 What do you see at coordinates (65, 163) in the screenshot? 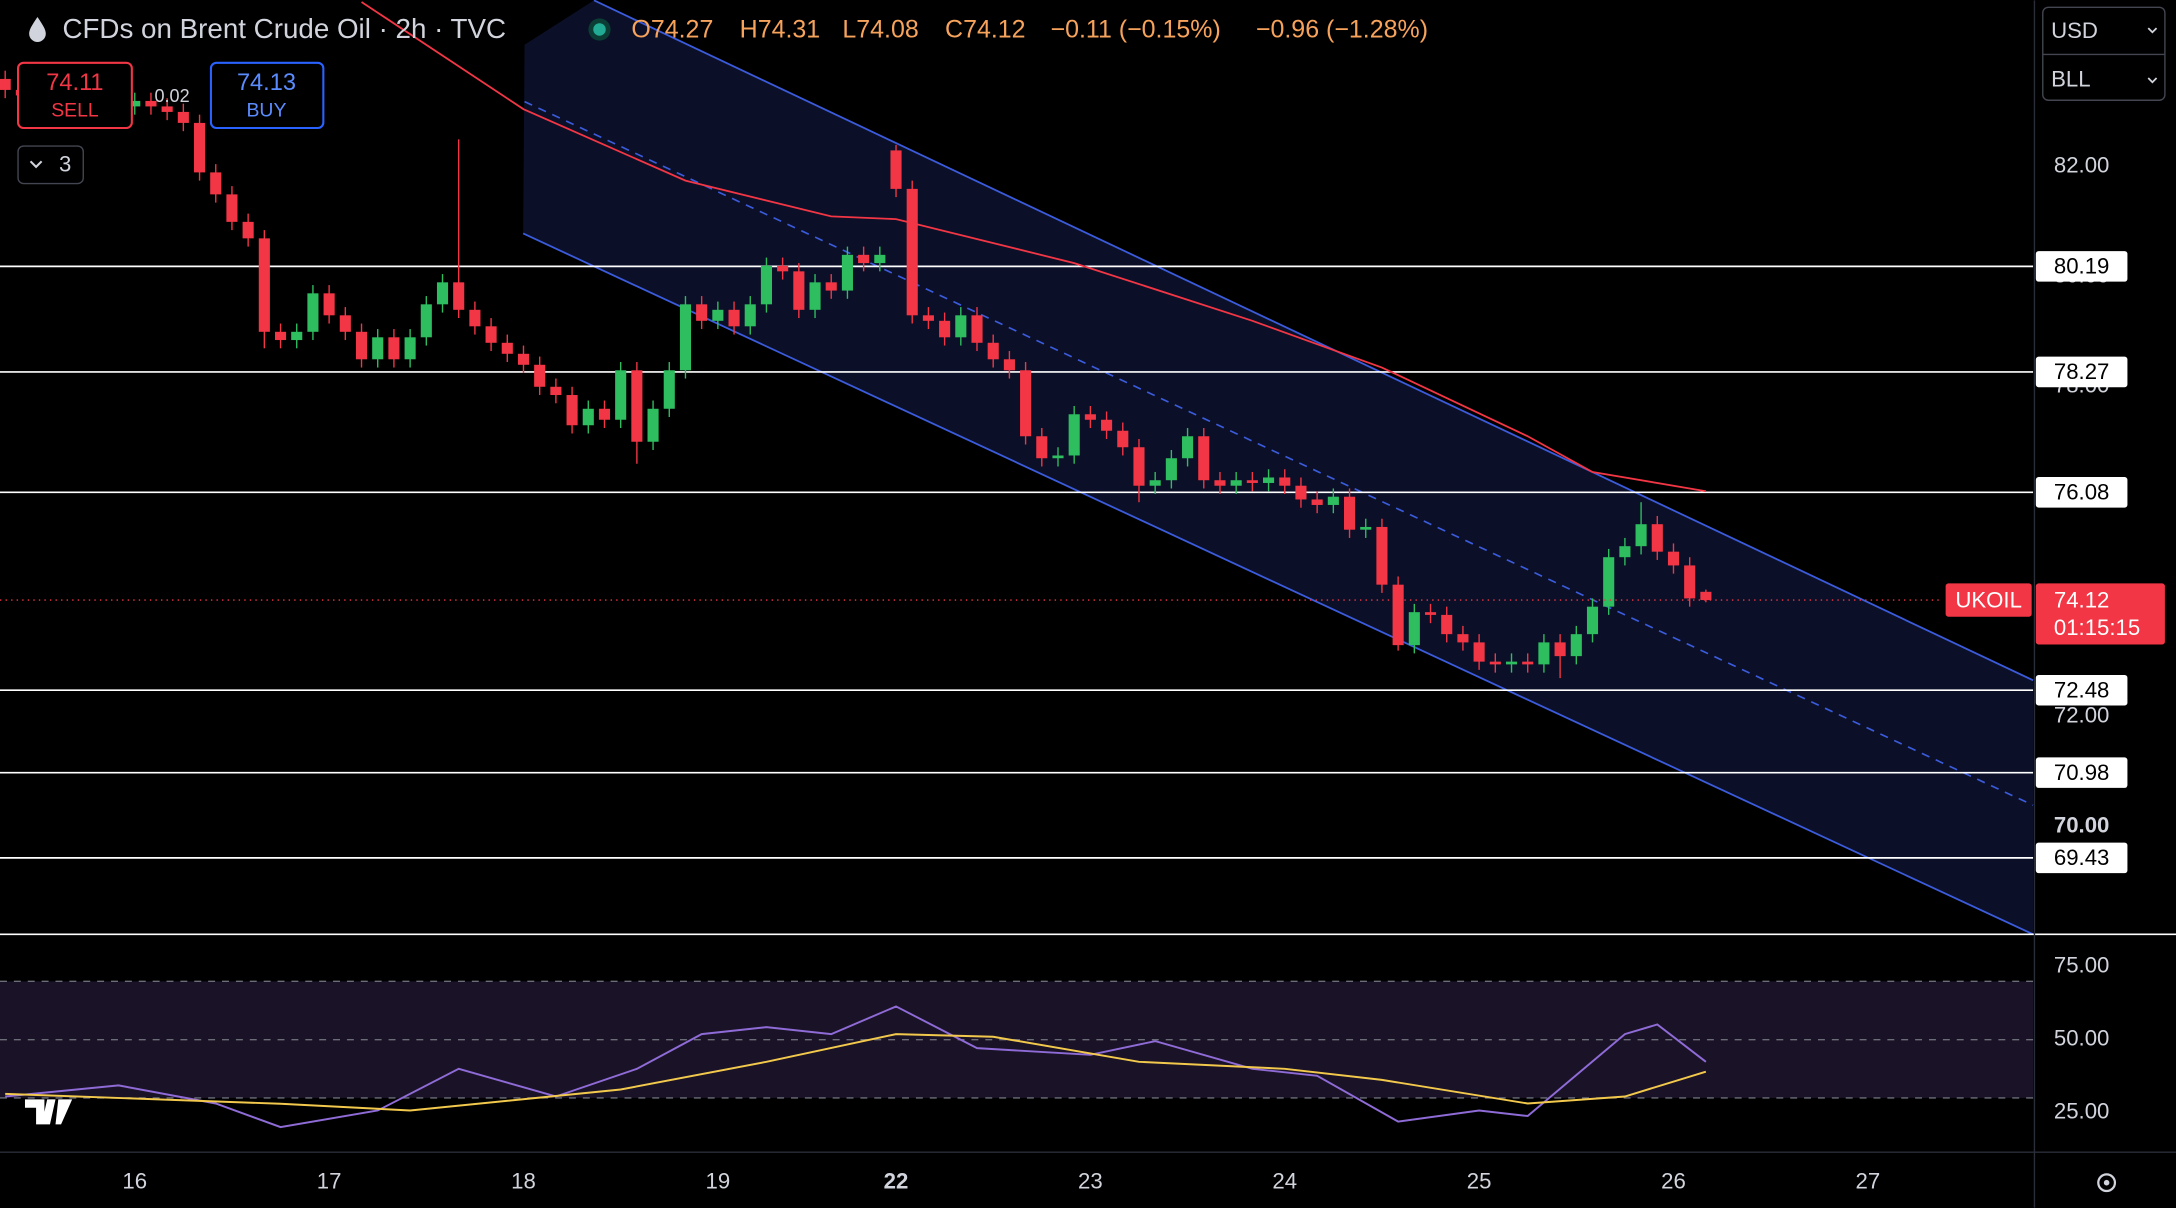
I see `indicators-count: 3` at bounding box center [65, 163].